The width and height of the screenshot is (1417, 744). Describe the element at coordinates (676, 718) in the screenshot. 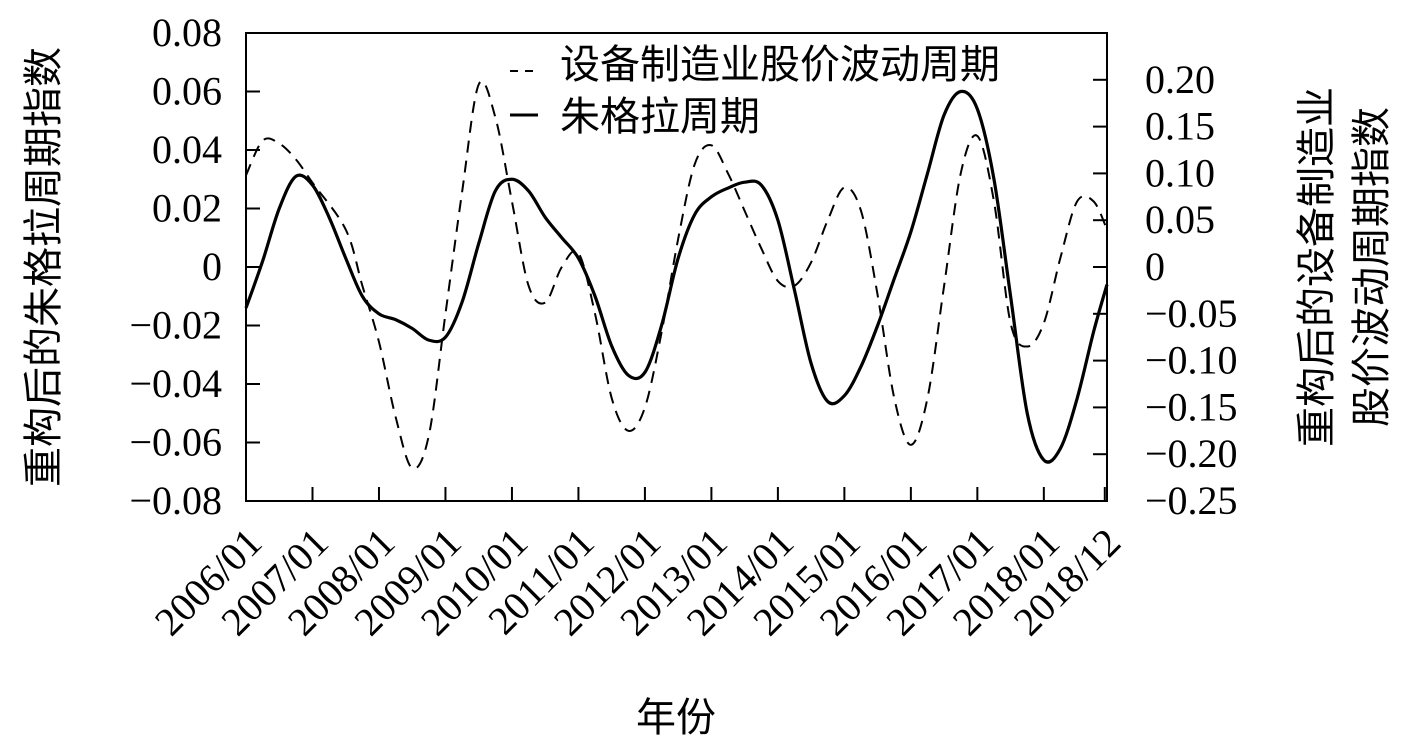

I see `x-axis-title: 年份` at that location.